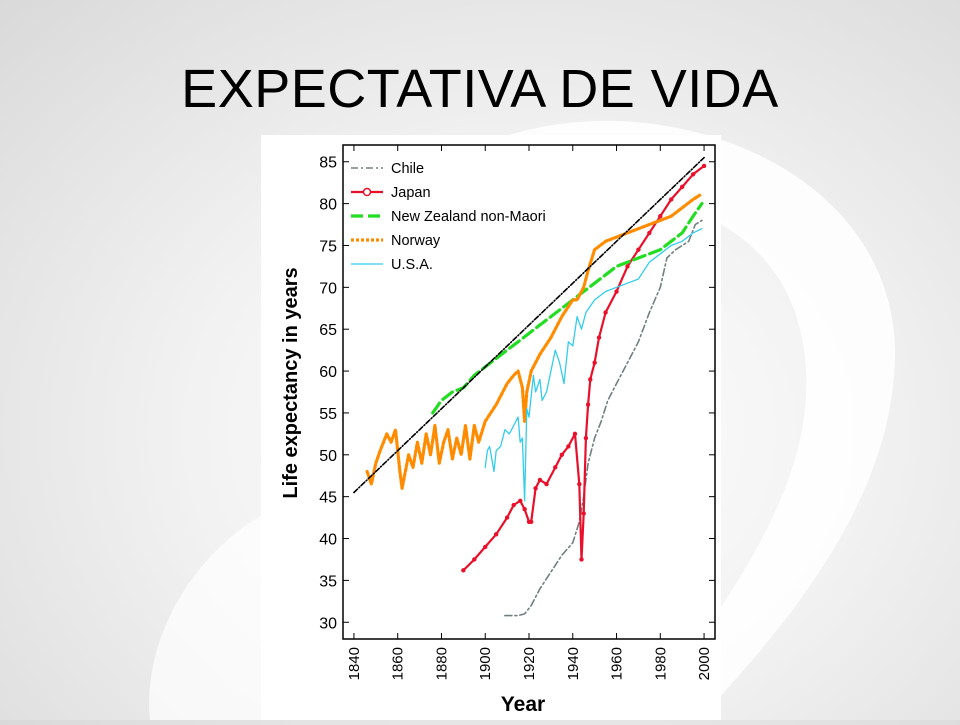 This screenshot has height=725, width=960. I want to click on slide-title: EXPECTATIVA DE VIDA, so click(480, 89).